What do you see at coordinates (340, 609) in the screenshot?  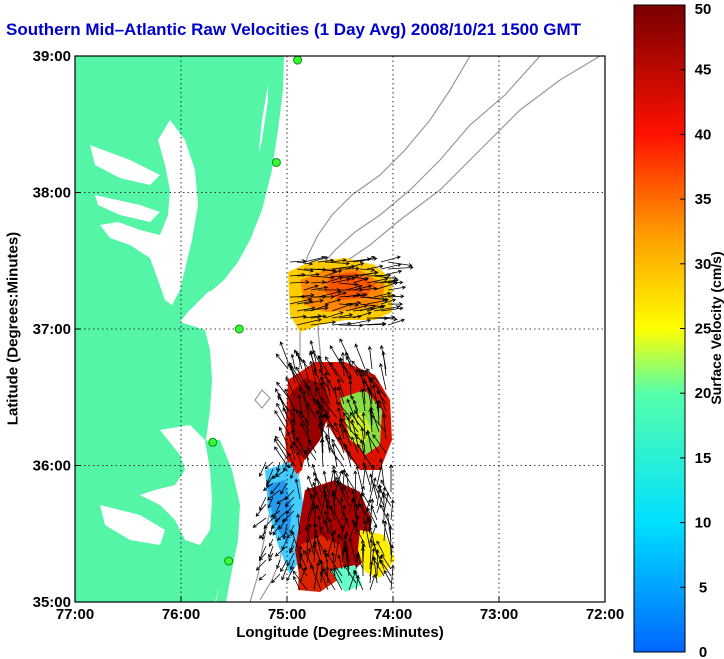 I see `x-axis-ticks: 77:00 76:00 75:00 74:00 73:00 72:00` at bounding box center [340, 609].